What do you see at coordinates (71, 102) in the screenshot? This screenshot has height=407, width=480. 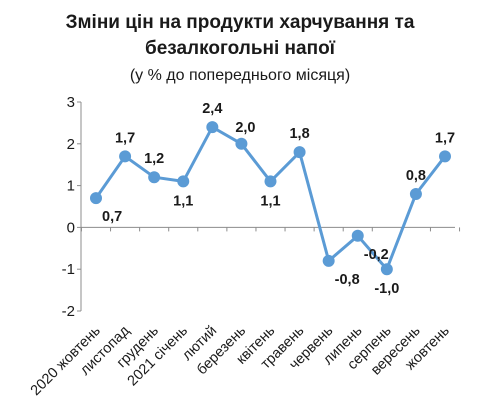 I see `y-tick-label: 3` at bounding box center [71, 102].